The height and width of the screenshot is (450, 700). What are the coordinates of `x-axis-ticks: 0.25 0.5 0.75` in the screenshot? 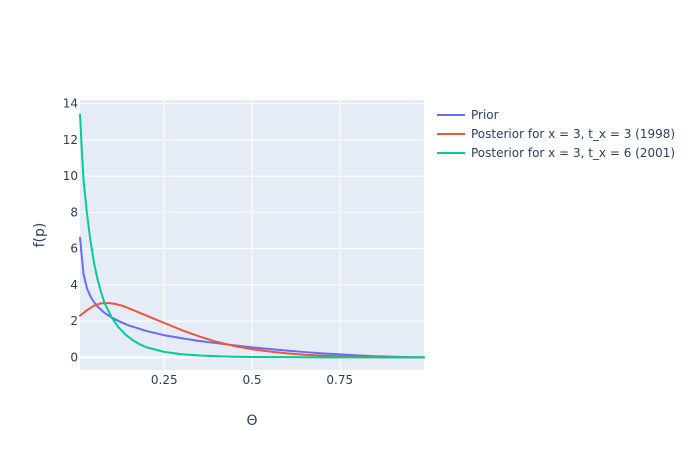 It's located at (252, 380).